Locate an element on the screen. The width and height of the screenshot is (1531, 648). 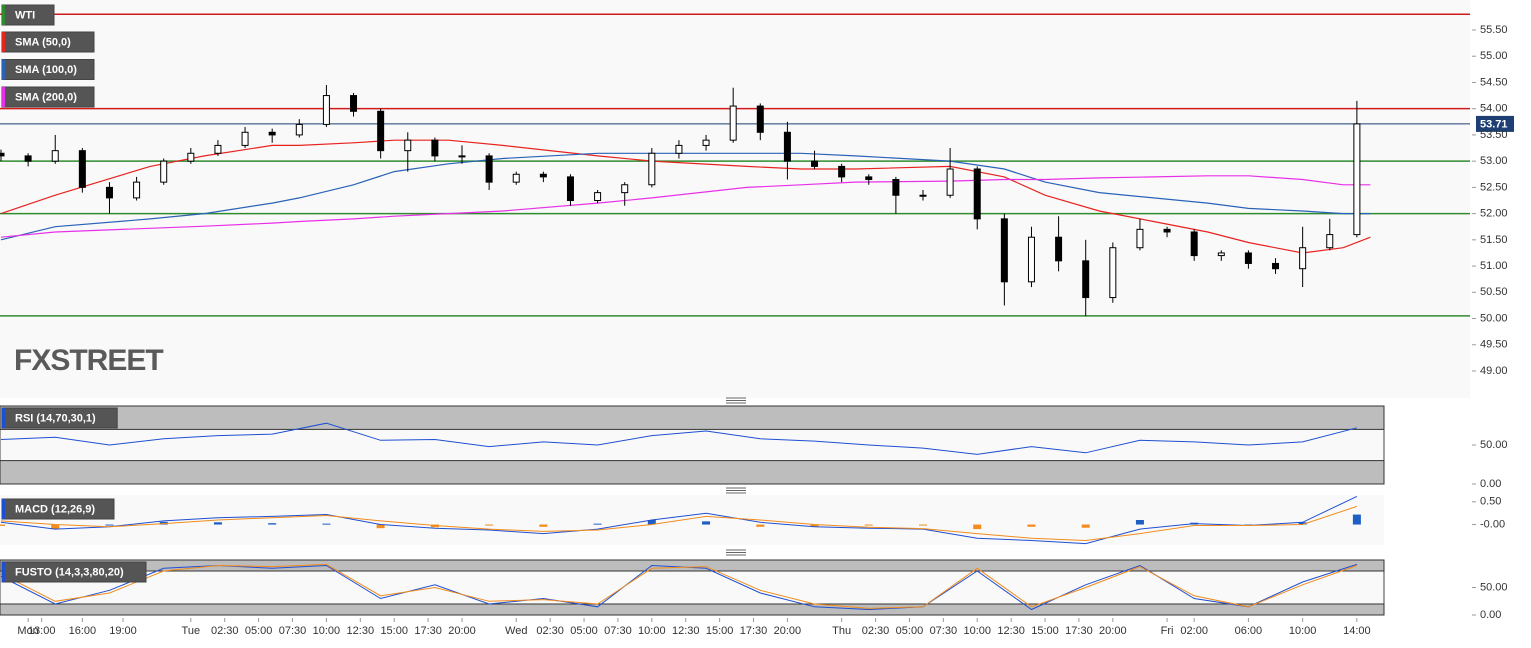
y-tick-label: 49.00 is located at coordinates (1494, 371).